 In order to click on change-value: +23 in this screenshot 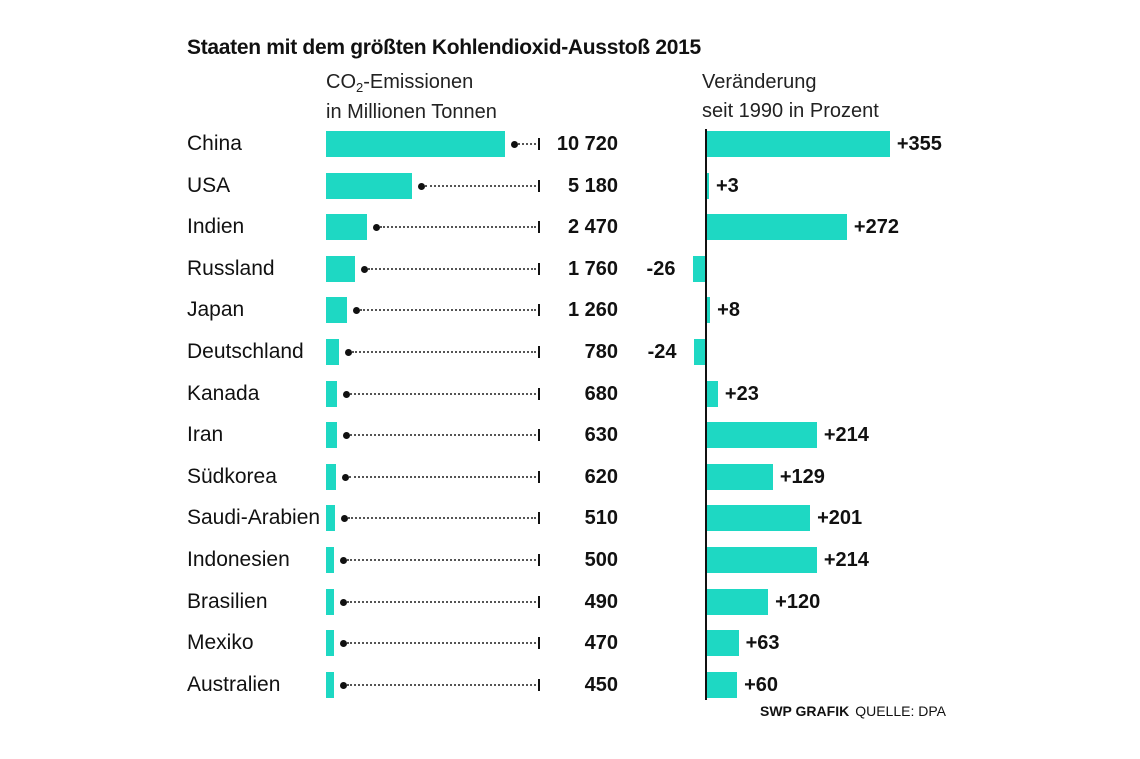, I will do `click(741, 393)`.